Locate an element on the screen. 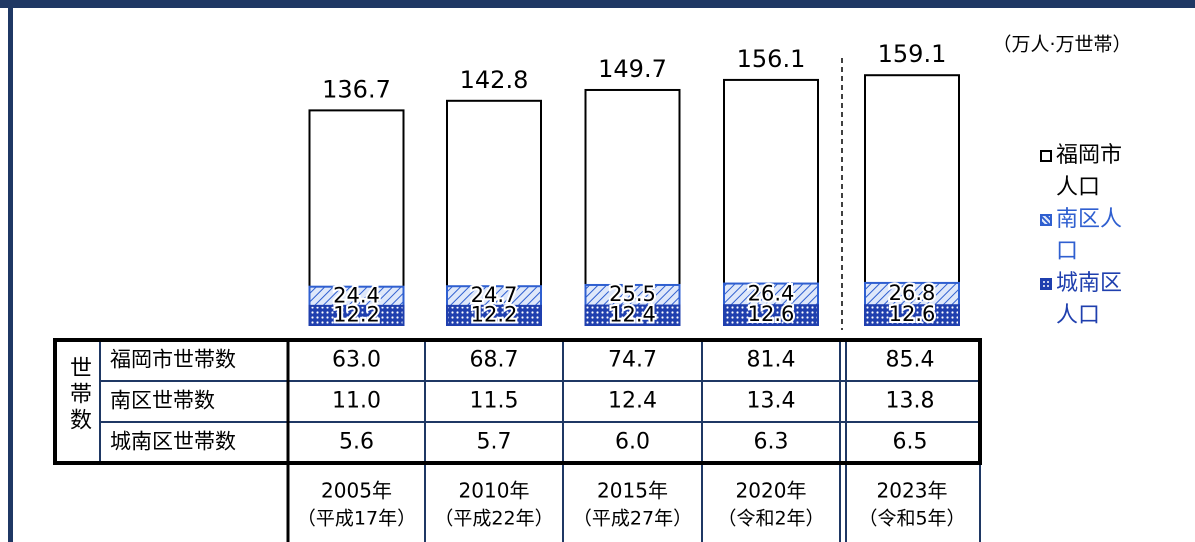  data-label: 24.7 is located at coordinates (494, 295).